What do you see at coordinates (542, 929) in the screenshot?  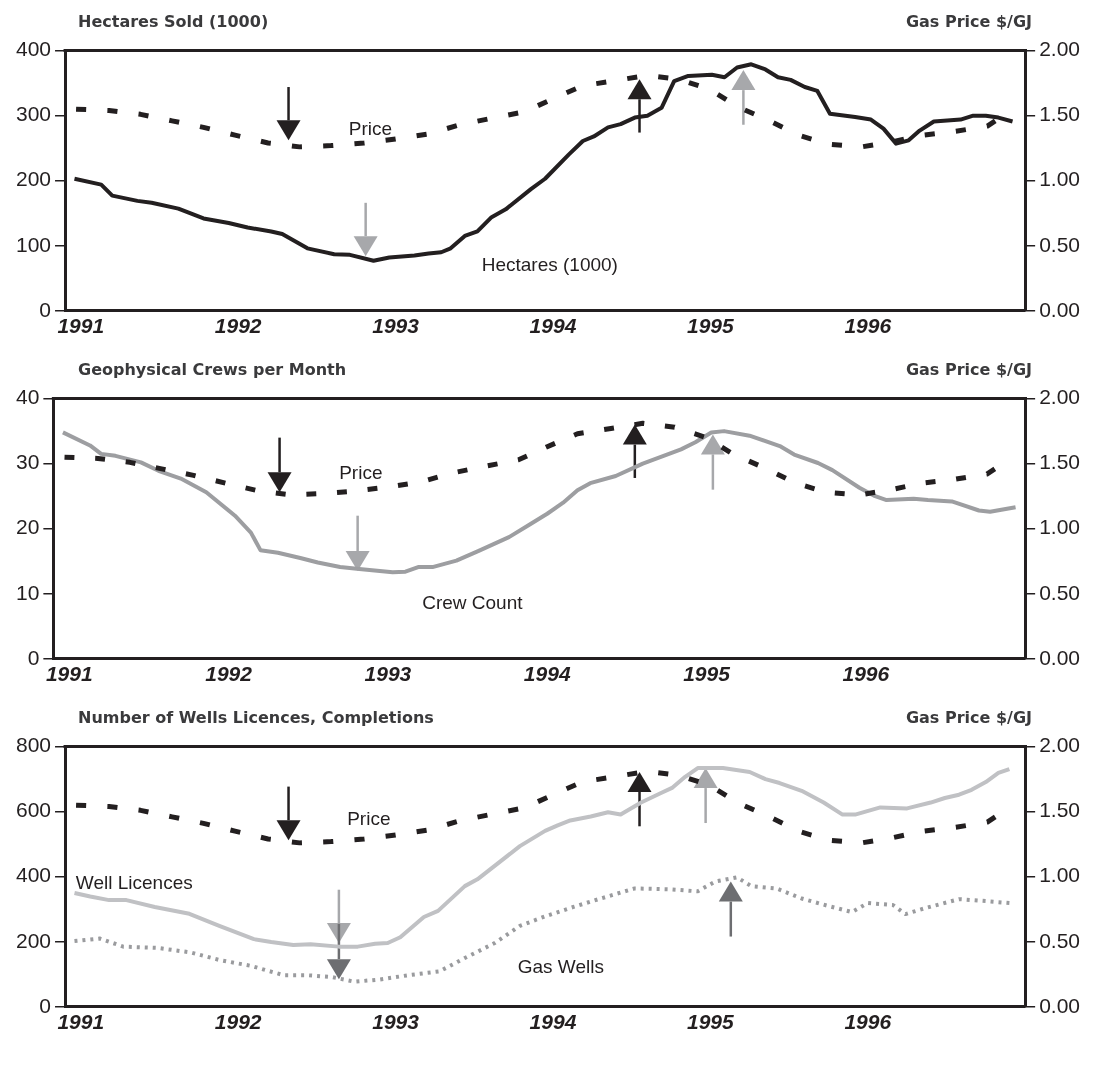 I see `line-series` at bounding box center [542, 929].